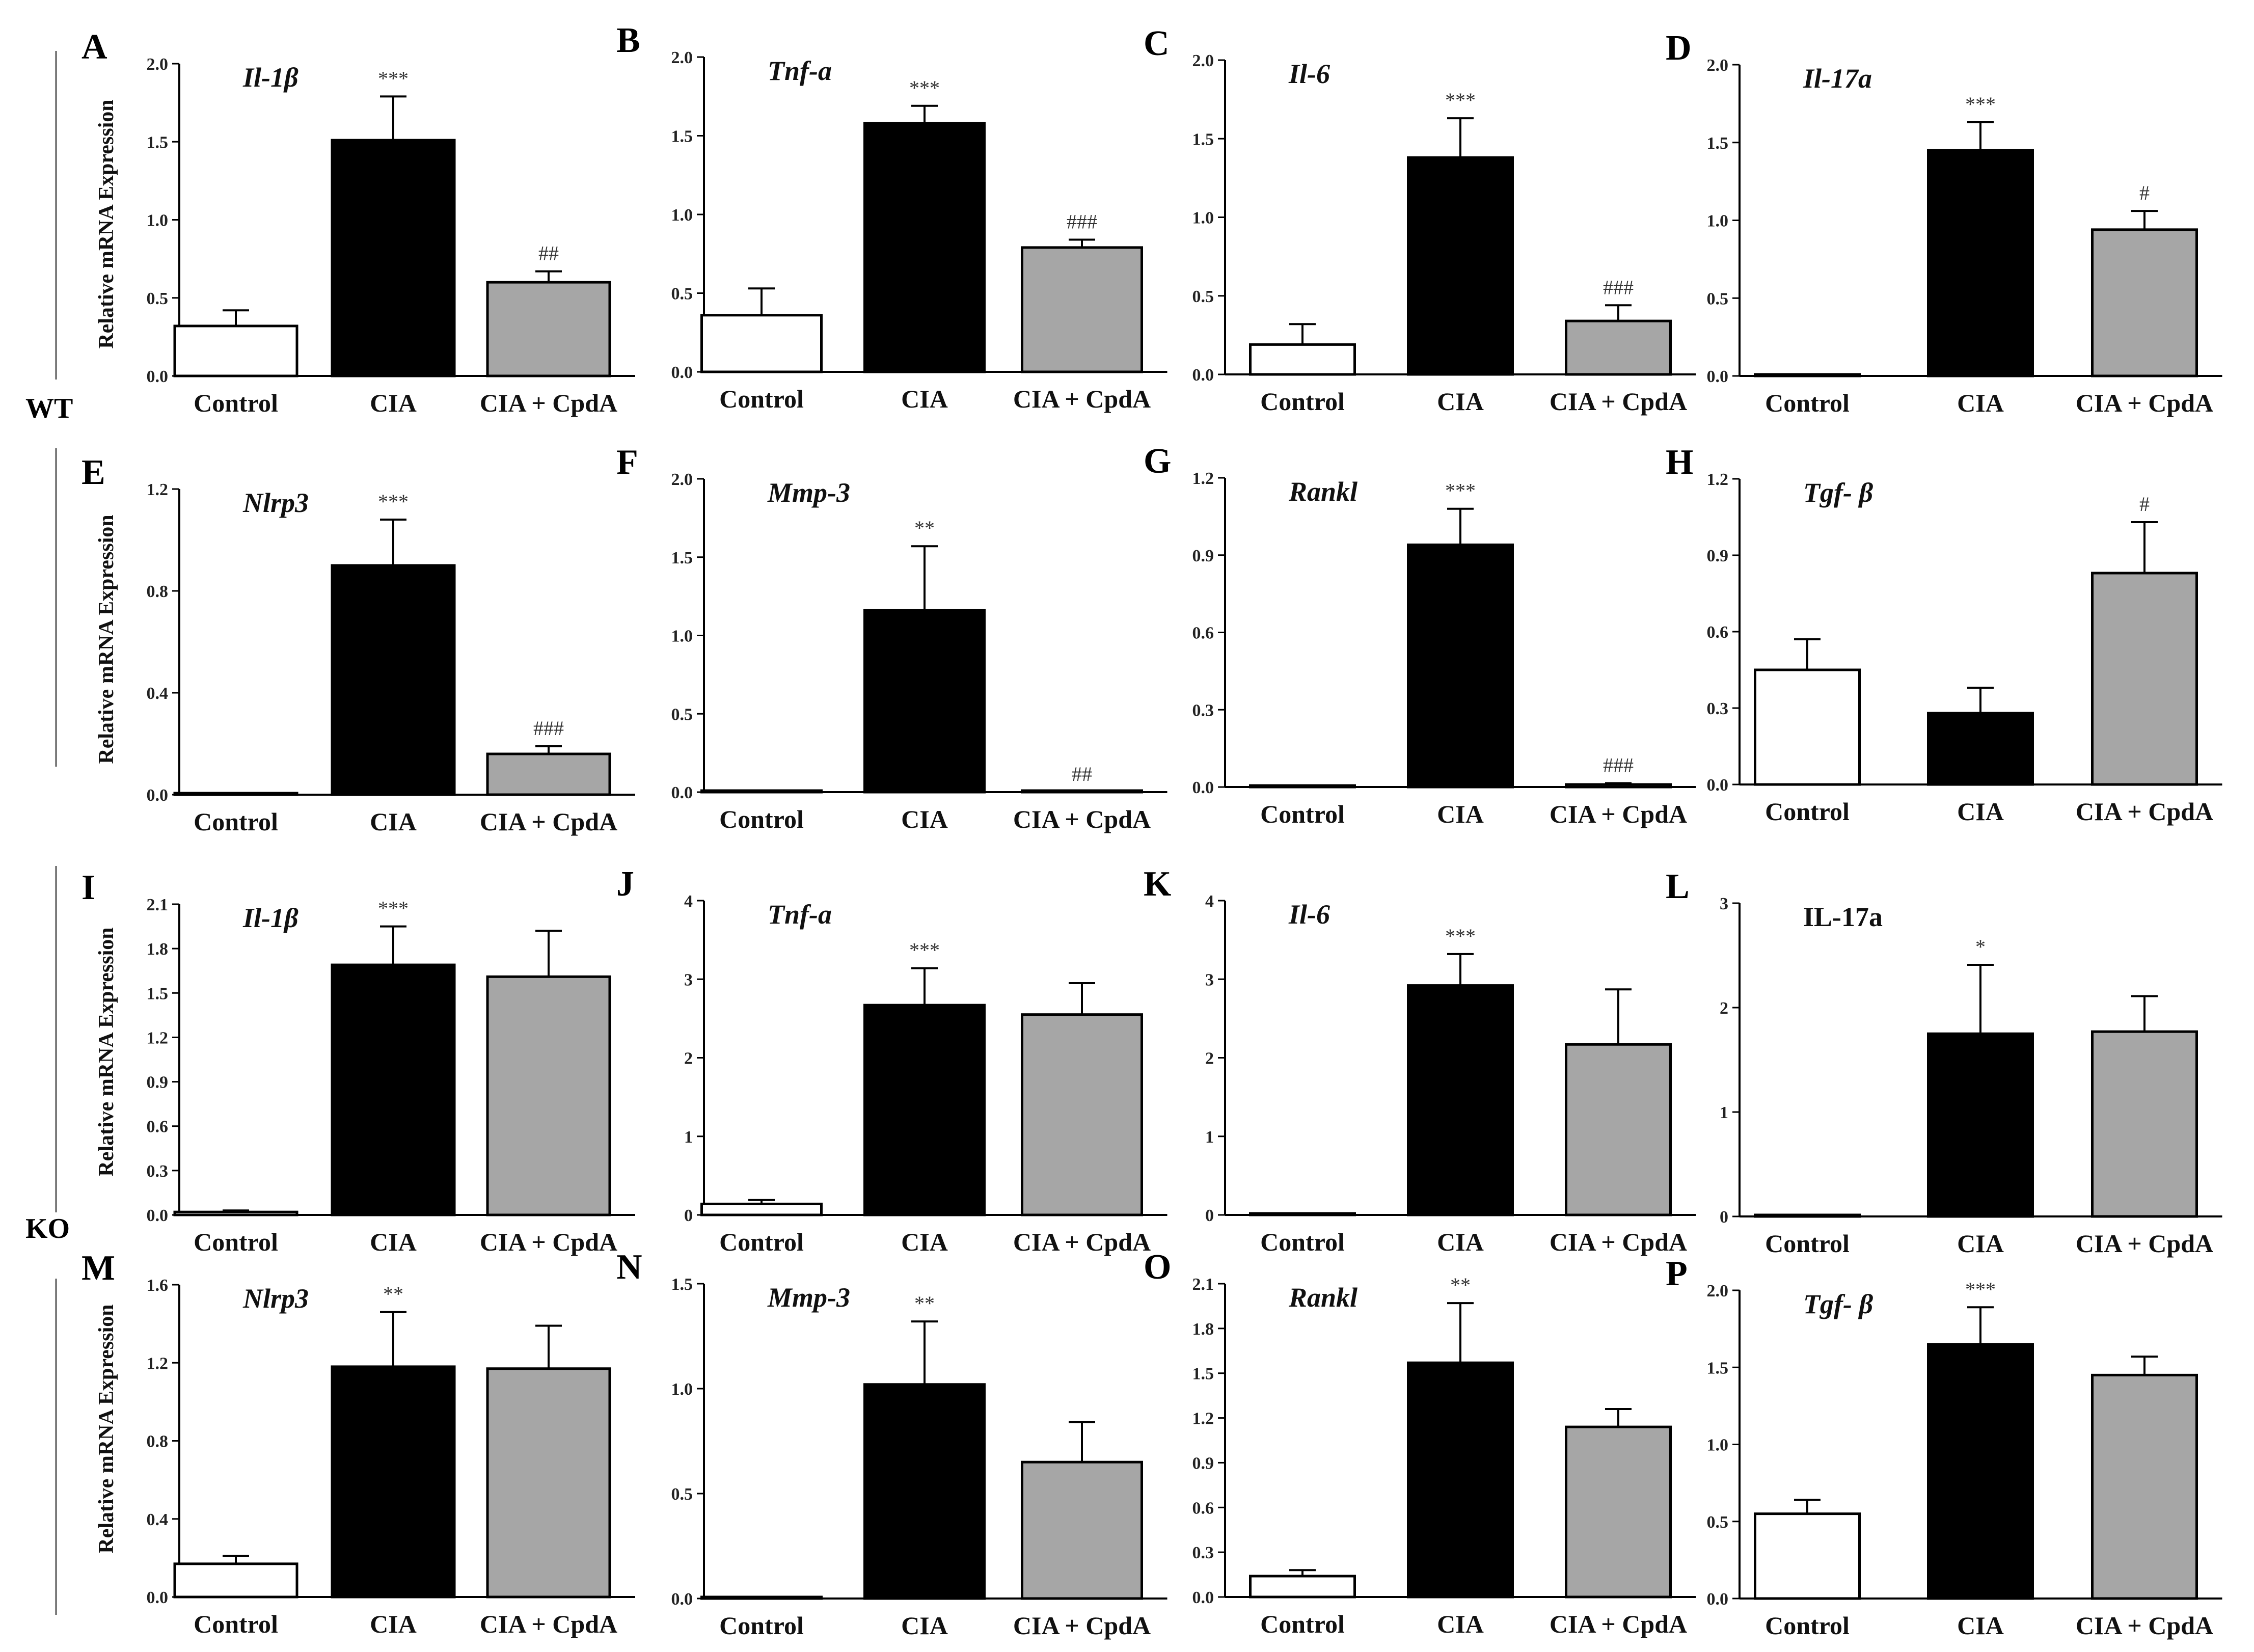 This screenshot has height=1652, width=2254. I want to click on y-tick-label-h: 0.0, so click(1718, 785).